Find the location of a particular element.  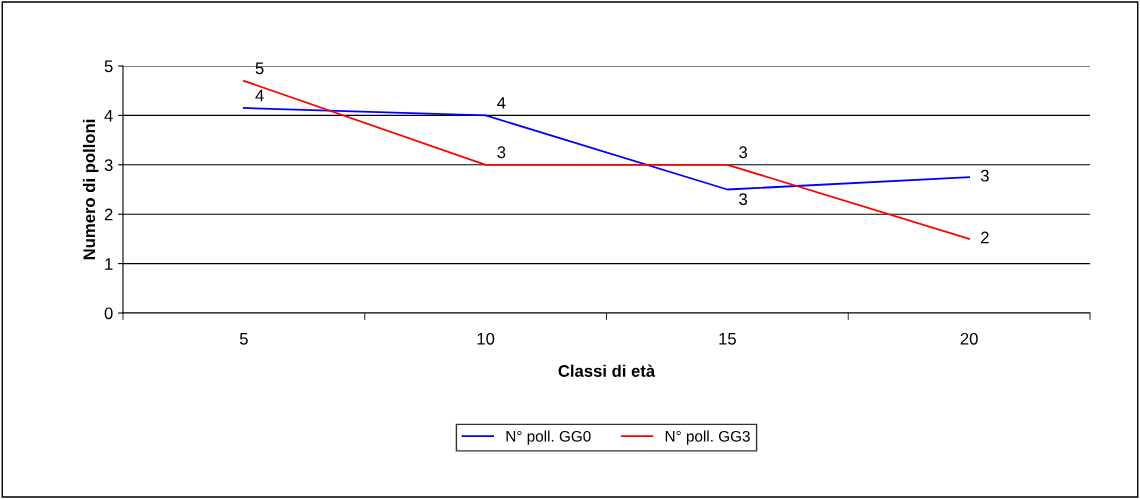

legend-label: N° poll. GG3 is located at coordinates (707, 437).